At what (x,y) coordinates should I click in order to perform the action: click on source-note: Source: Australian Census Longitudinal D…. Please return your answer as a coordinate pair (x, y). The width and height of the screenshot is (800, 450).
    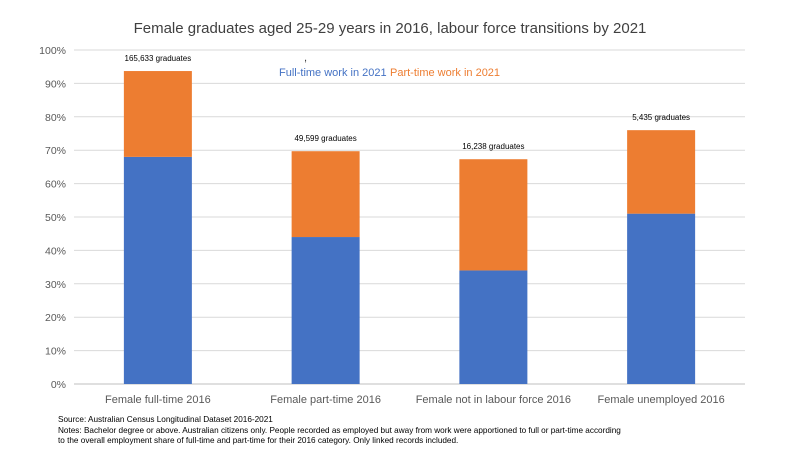
    Looking at the image, I should click on (165, 419).